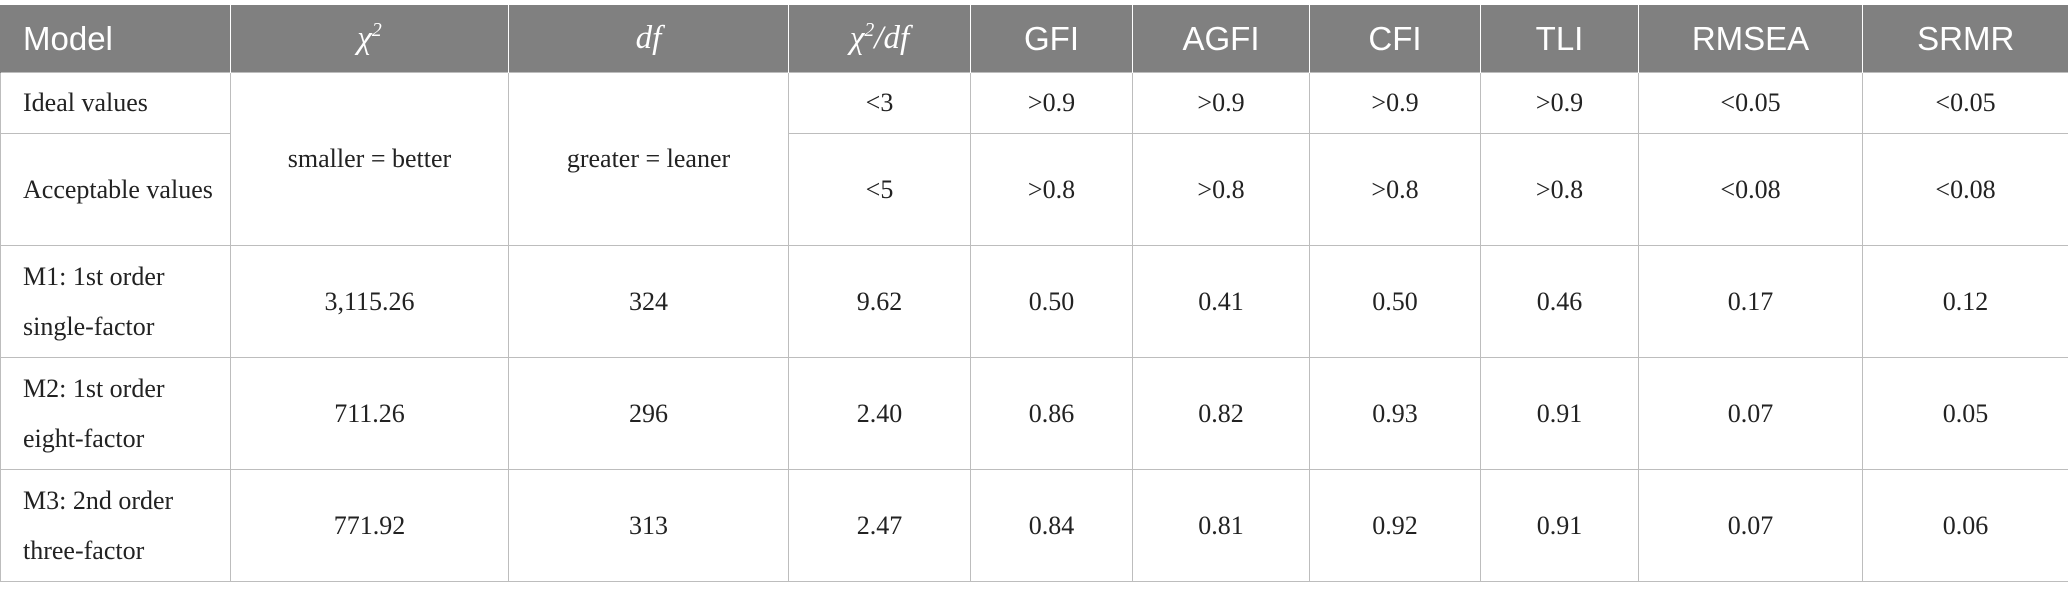 Image resolution: width=2068 pixels, height=594 pixels. I want to click on cell-chi2df: 2.47, so click(879, 525).